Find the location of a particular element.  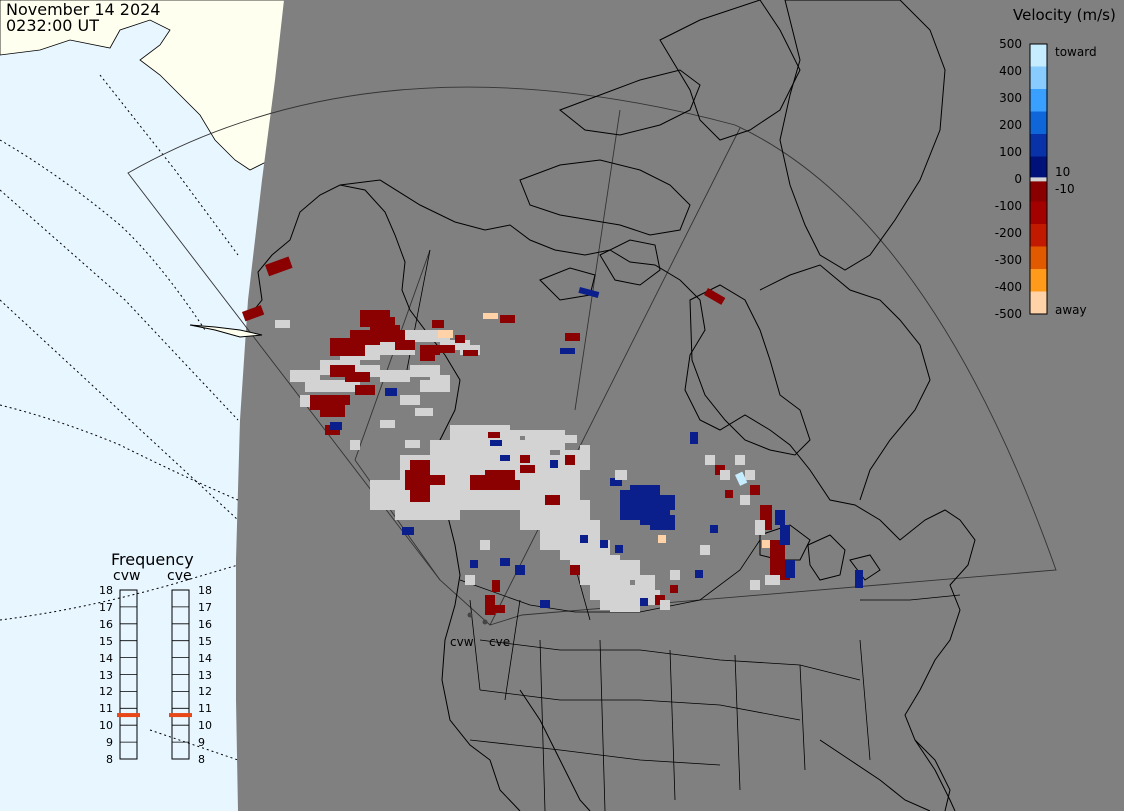

velocity-color-bar is located at coordinates (1038, 179).